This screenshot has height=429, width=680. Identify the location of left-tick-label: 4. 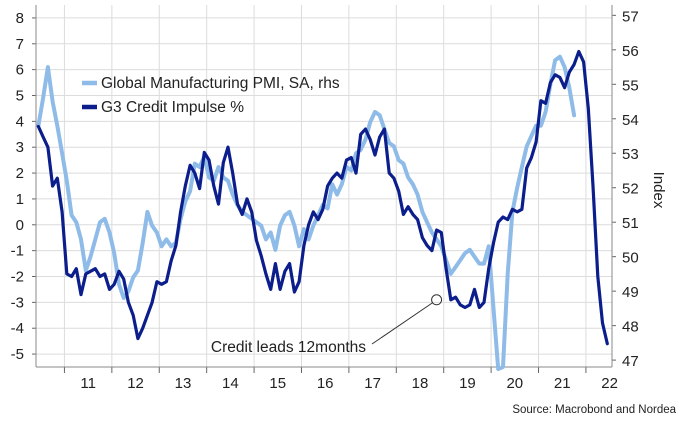
(20, 121).